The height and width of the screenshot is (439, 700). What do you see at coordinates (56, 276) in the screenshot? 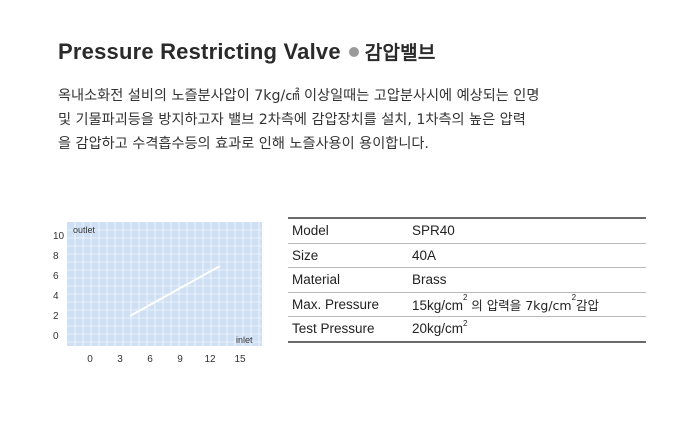
I see `y-tick-label: 6` at bounding box center [56, 276].